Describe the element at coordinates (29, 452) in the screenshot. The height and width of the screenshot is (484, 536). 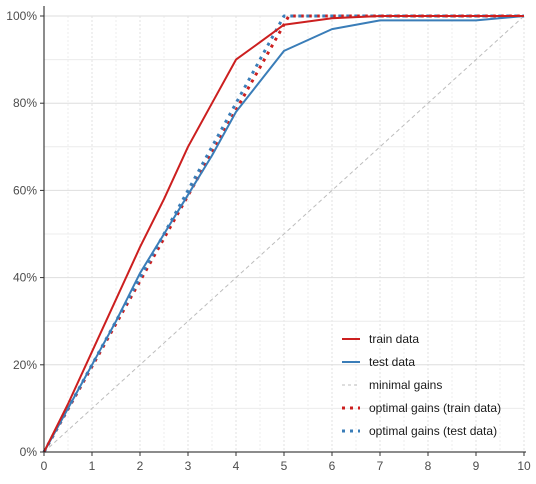
I see `y-tick-label: 0%` at that location.